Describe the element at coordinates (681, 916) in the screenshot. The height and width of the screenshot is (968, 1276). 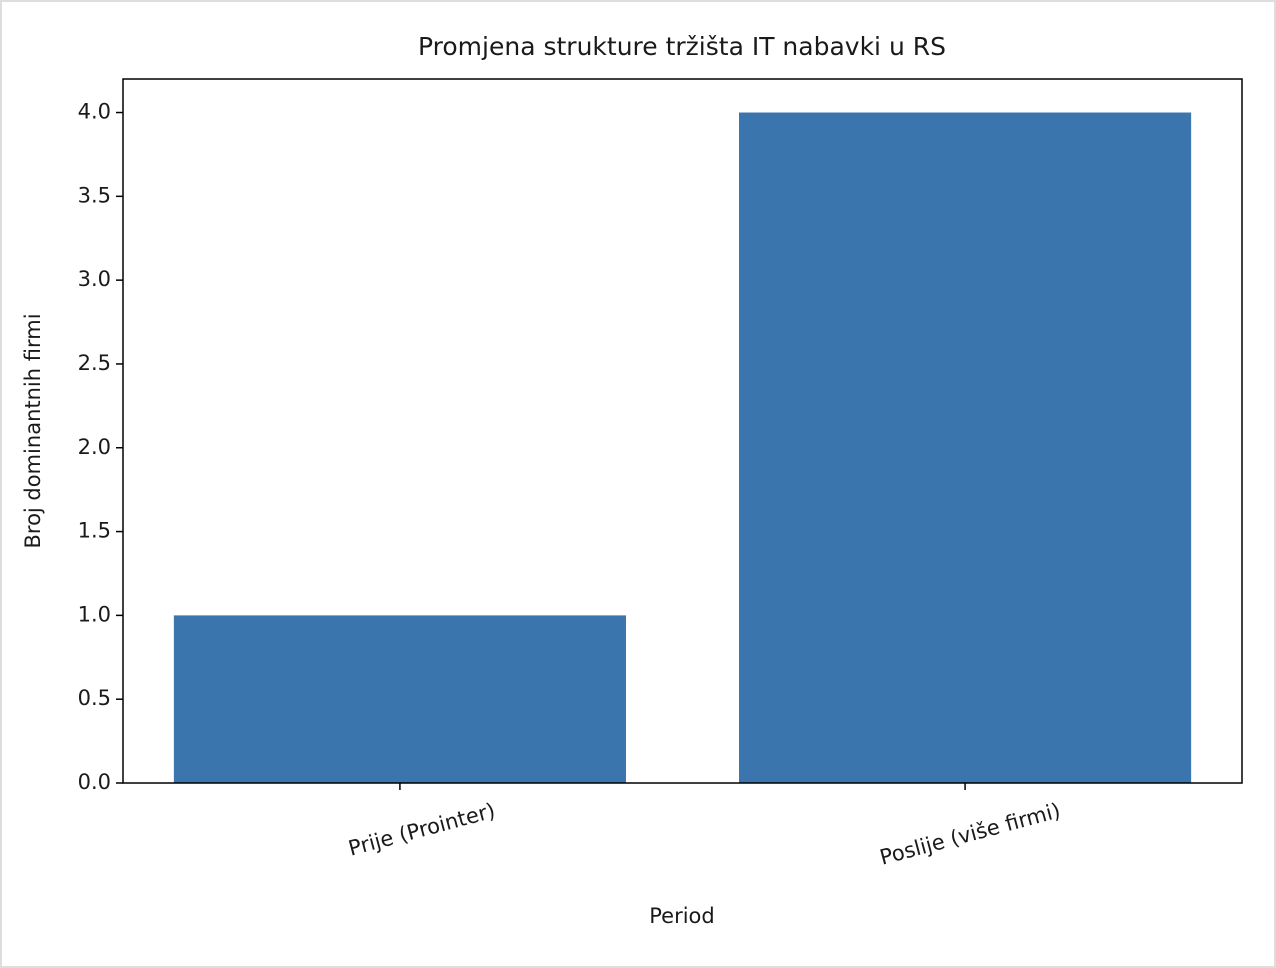
I see `x-axis-label: Period` at that location.